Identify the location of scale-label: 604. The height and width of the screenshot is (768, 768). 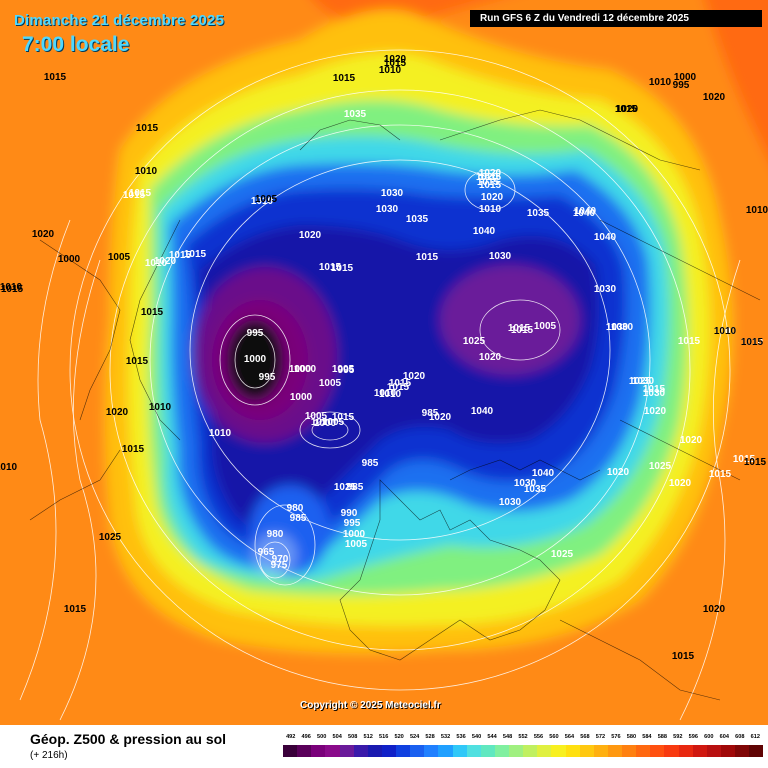
(724, 737).